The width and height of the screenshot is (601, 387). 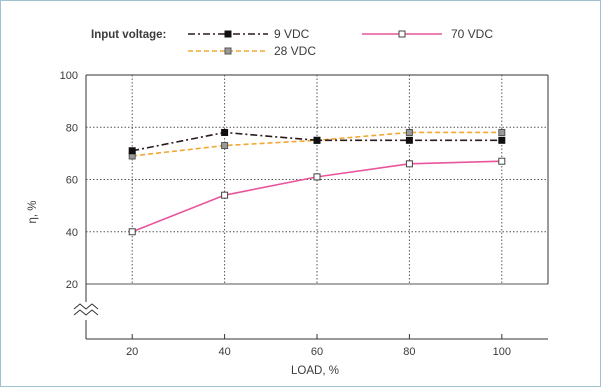 What do you see at coordinates (295, 51) in the screenshot?
I see `legend-label: 28 VDC` at bounding box center [295, 51].